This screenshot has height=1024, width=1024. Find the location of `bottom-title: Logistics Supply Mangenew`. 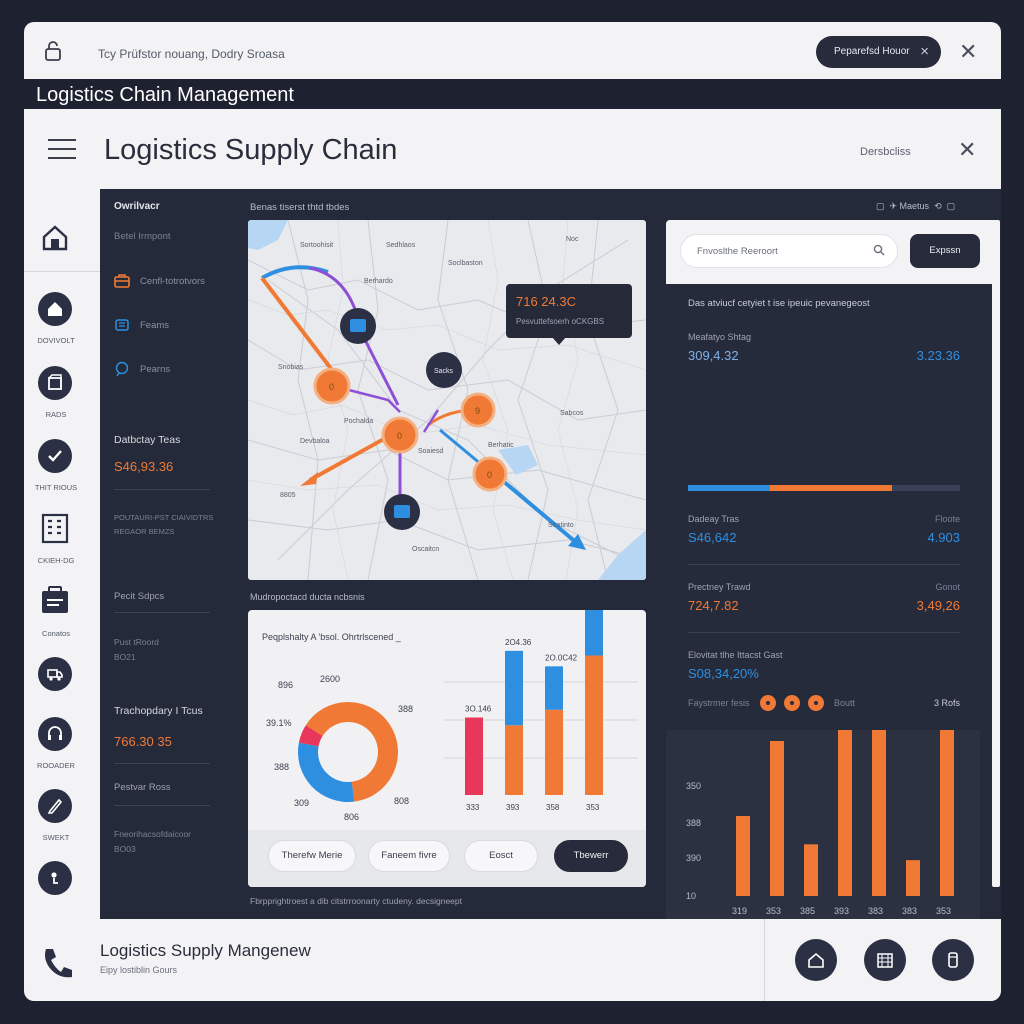

bottom-title: Logistics Supply Mangenew is located at coordinates (205, 950).